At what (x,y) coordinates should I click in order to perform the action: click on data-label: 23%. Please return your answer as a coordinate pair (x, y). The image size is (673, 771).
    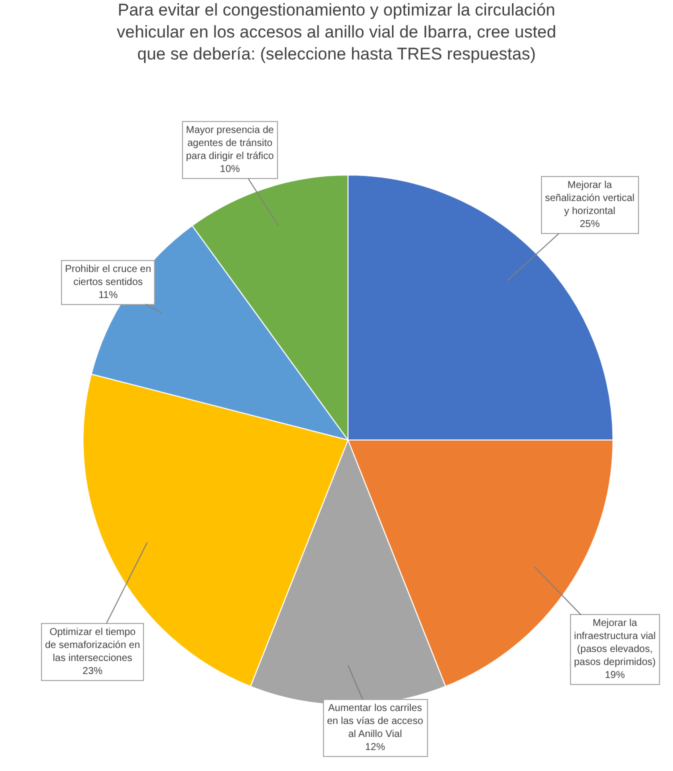
    Looking at the image, I should click on (92, 671).